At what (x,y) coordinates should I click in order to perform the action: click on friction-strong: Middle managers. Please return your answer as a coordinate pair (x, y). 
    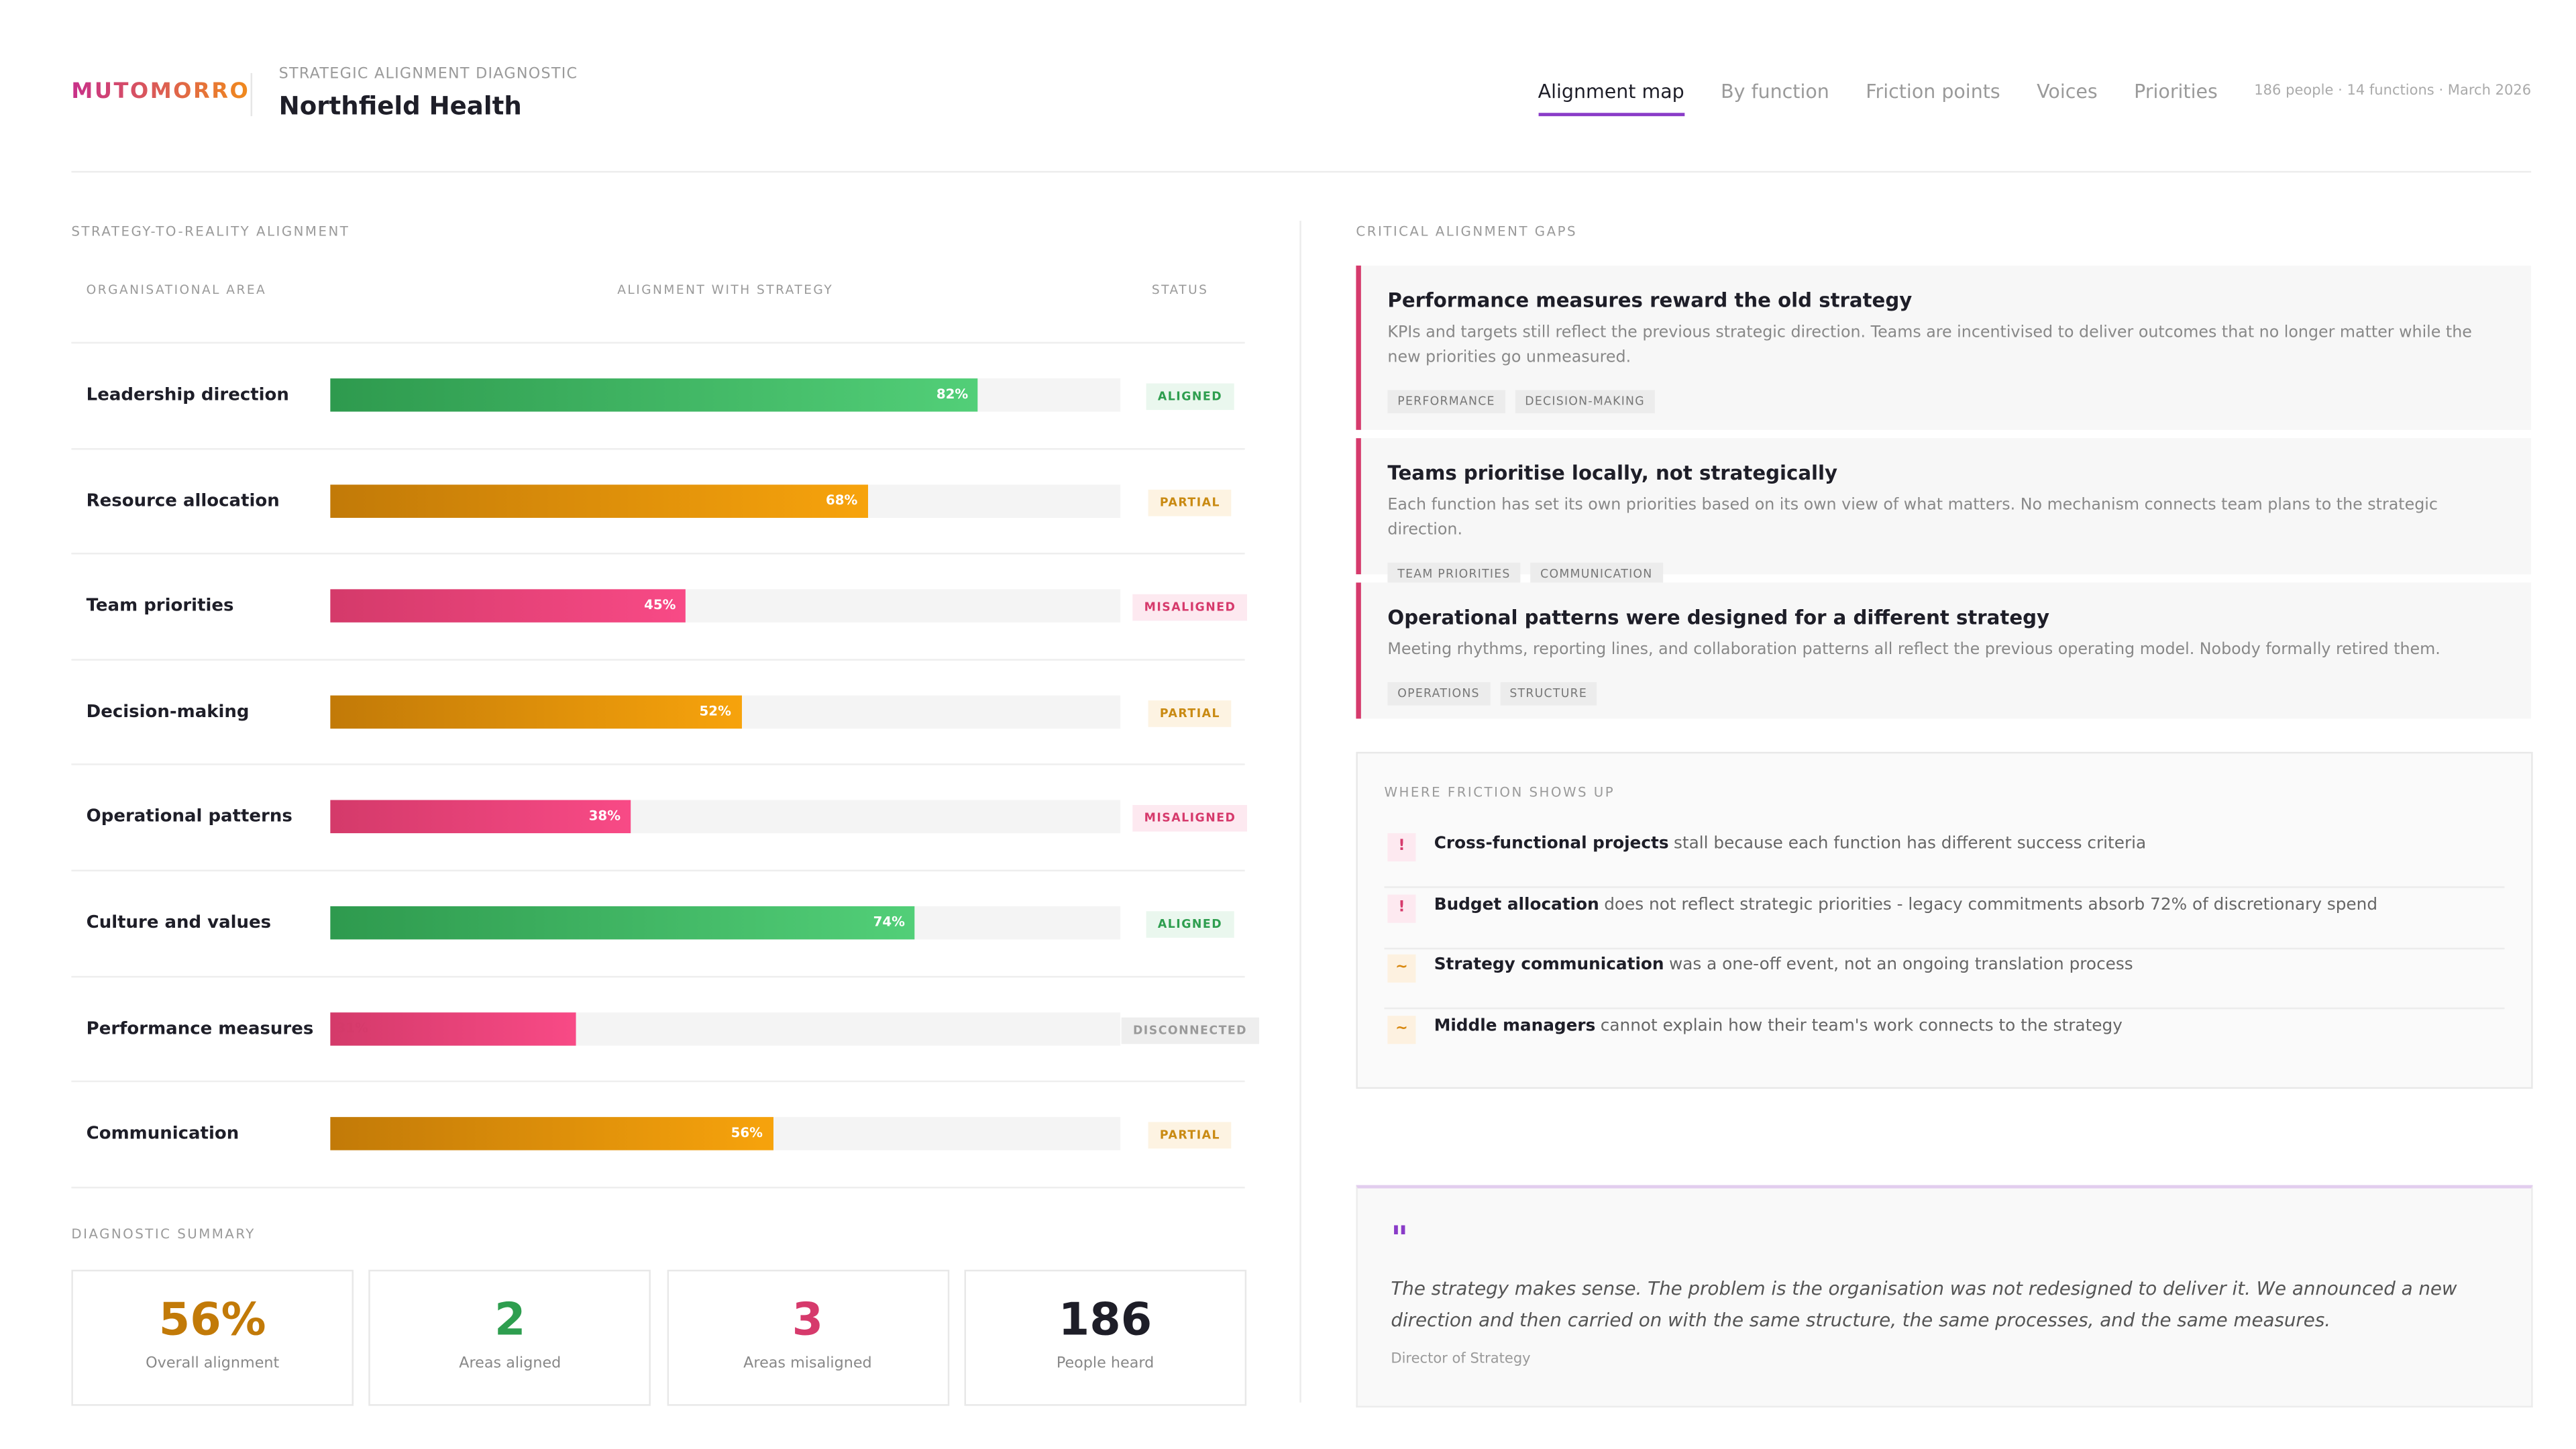
    Looking at the image, I should click on (1515, 1026).